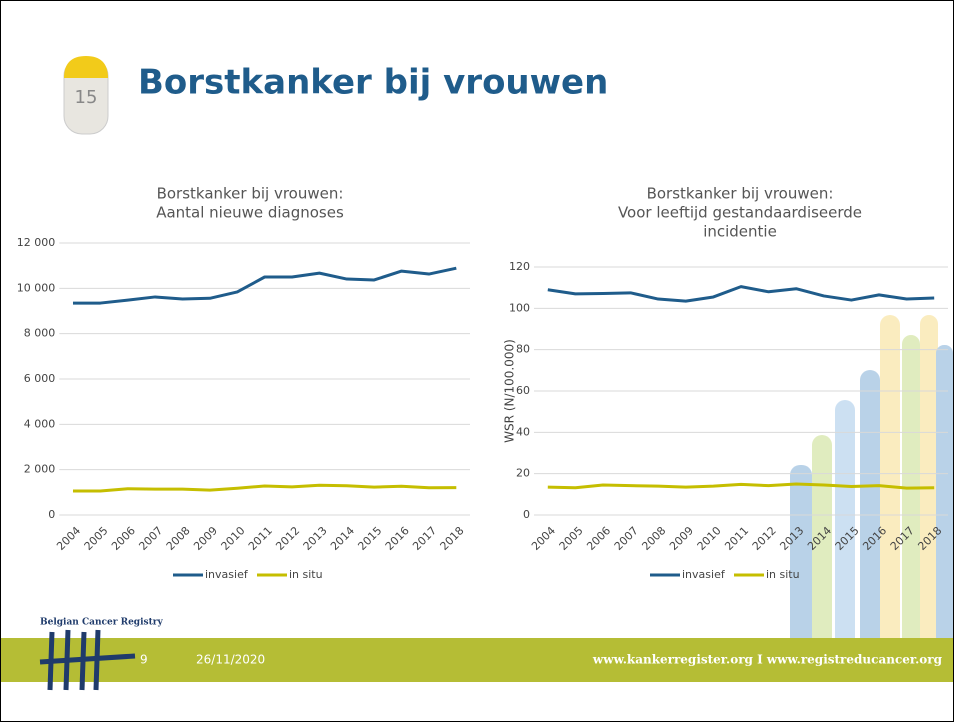  Describe the element at coordinates (510, 391) in the screenshot. I see `y-axis-label: WSR (N/100.000)` at that location.